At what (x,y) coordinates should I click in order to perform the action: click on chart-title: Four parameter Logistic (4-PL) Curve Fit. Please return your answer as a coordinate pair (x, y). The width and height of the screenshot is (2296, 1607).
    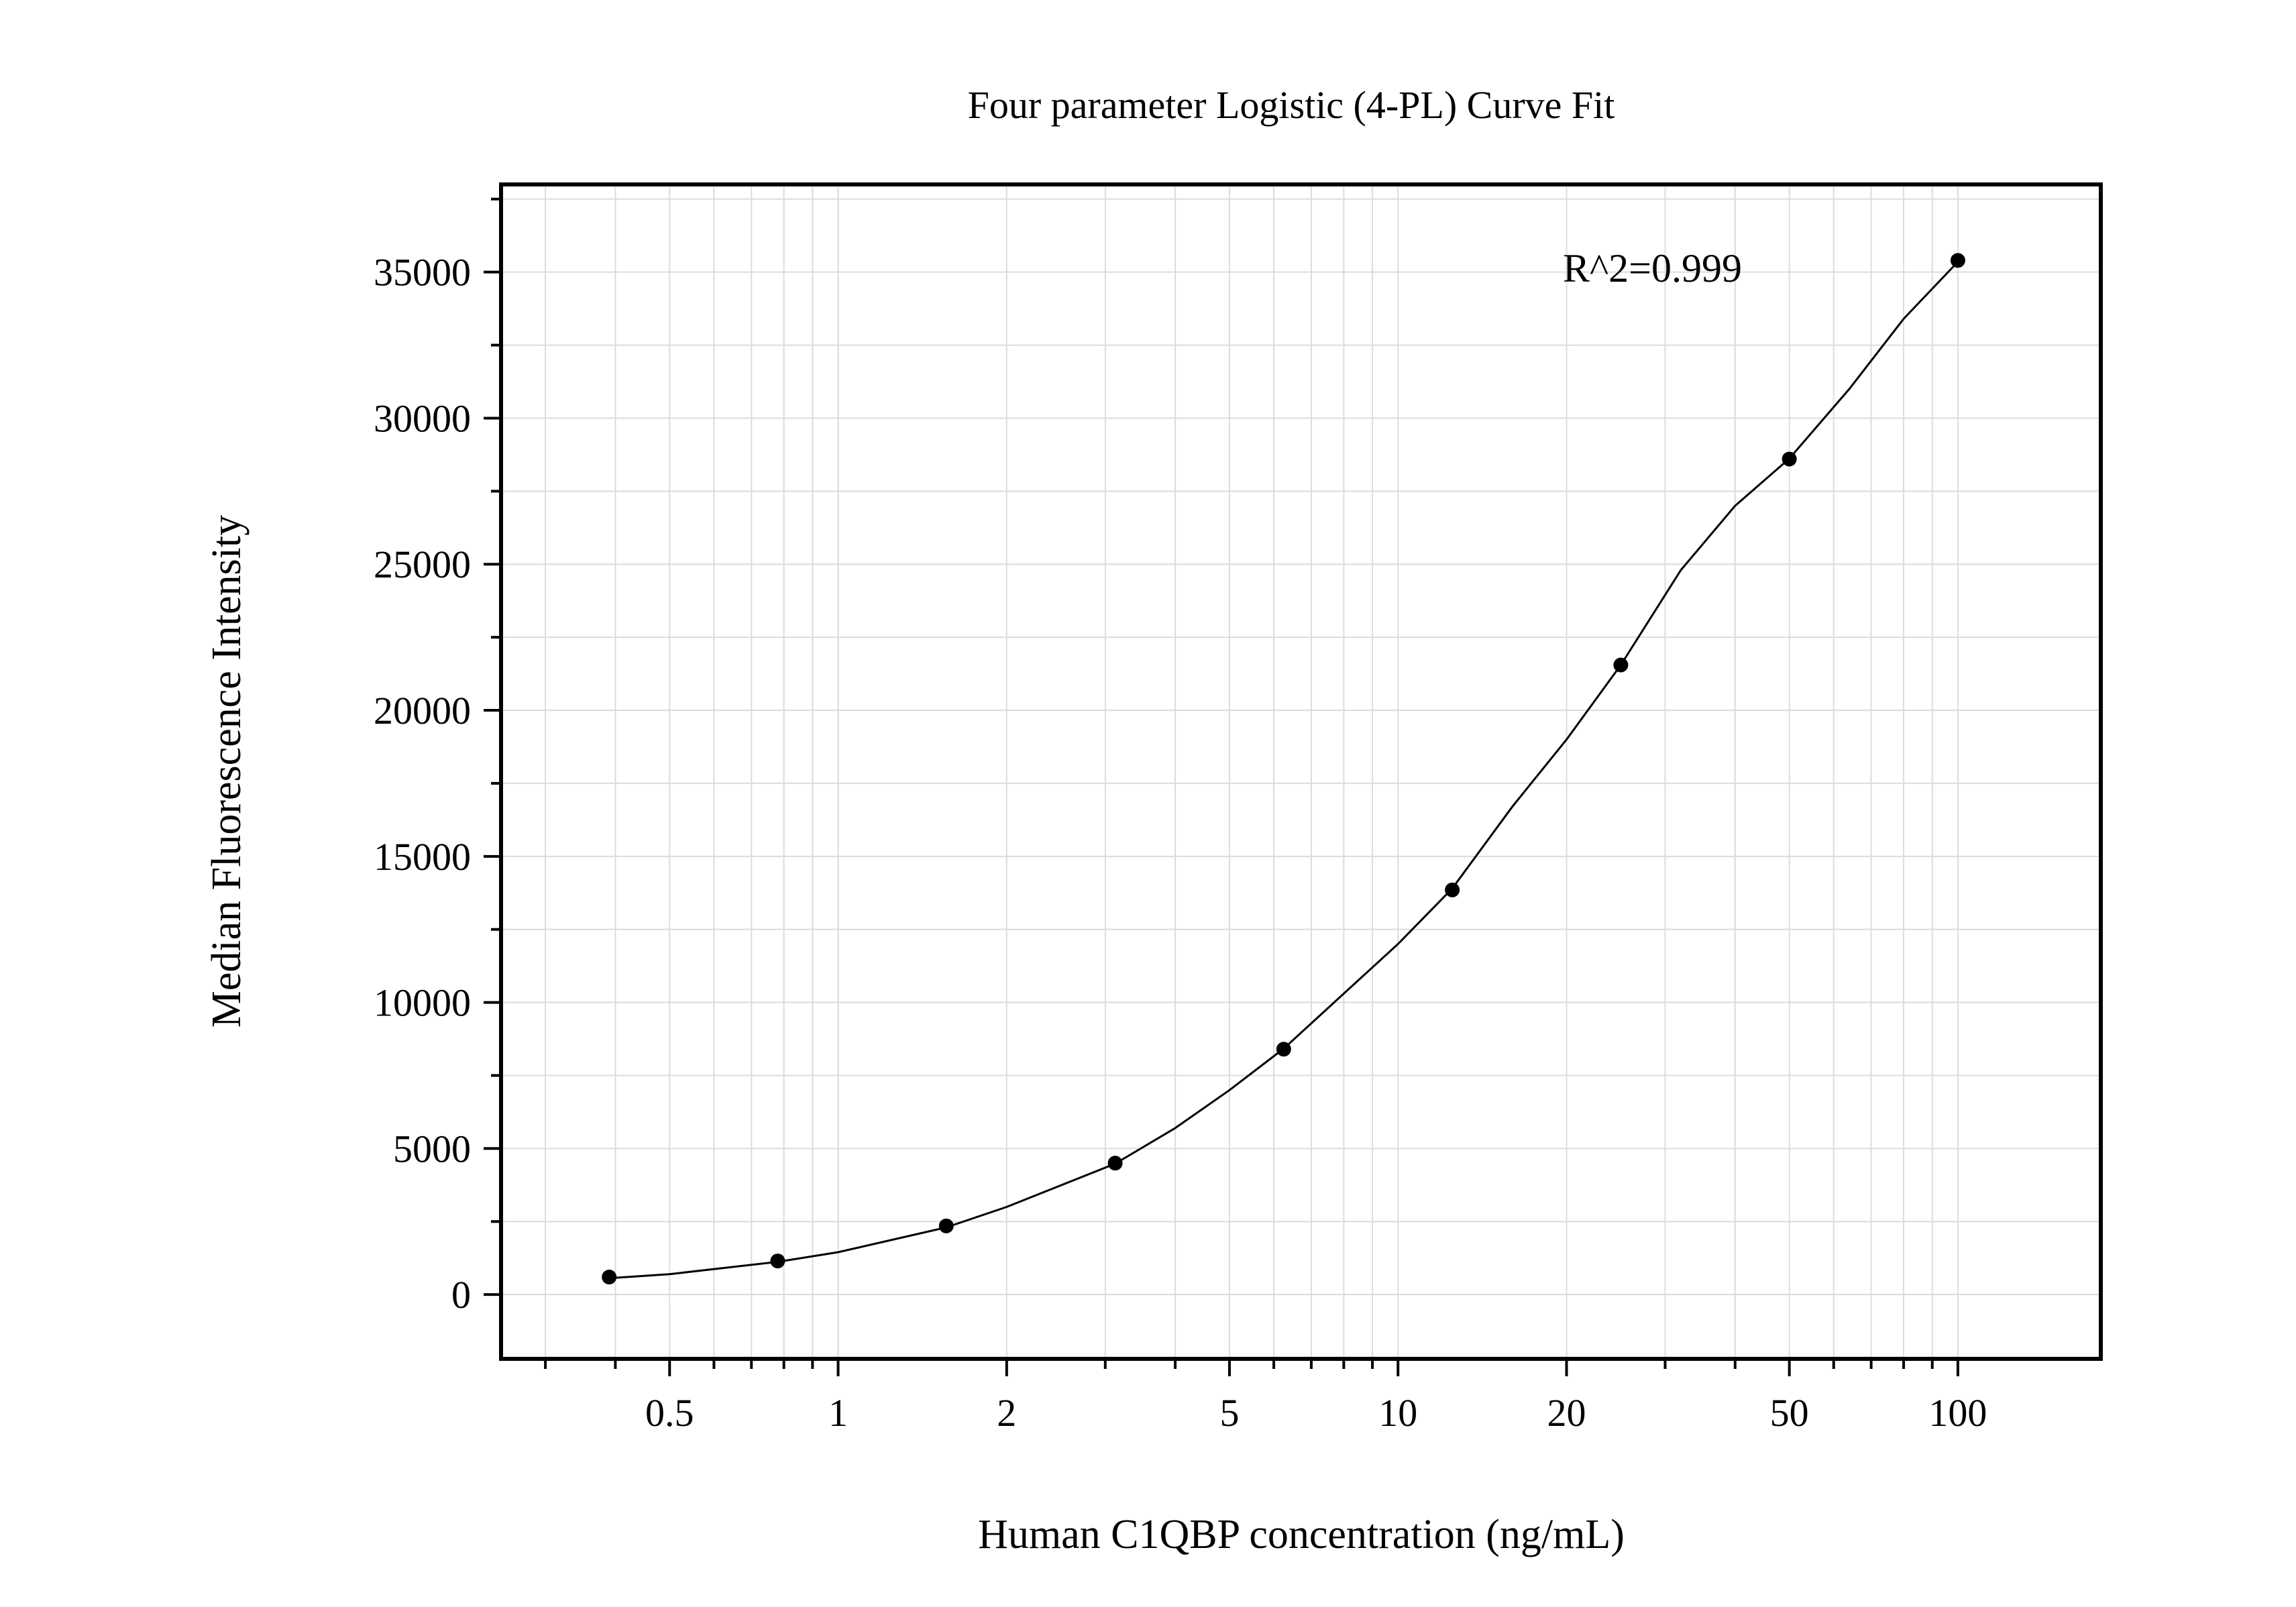
    Looking at the image, I should click on (1291, 105).